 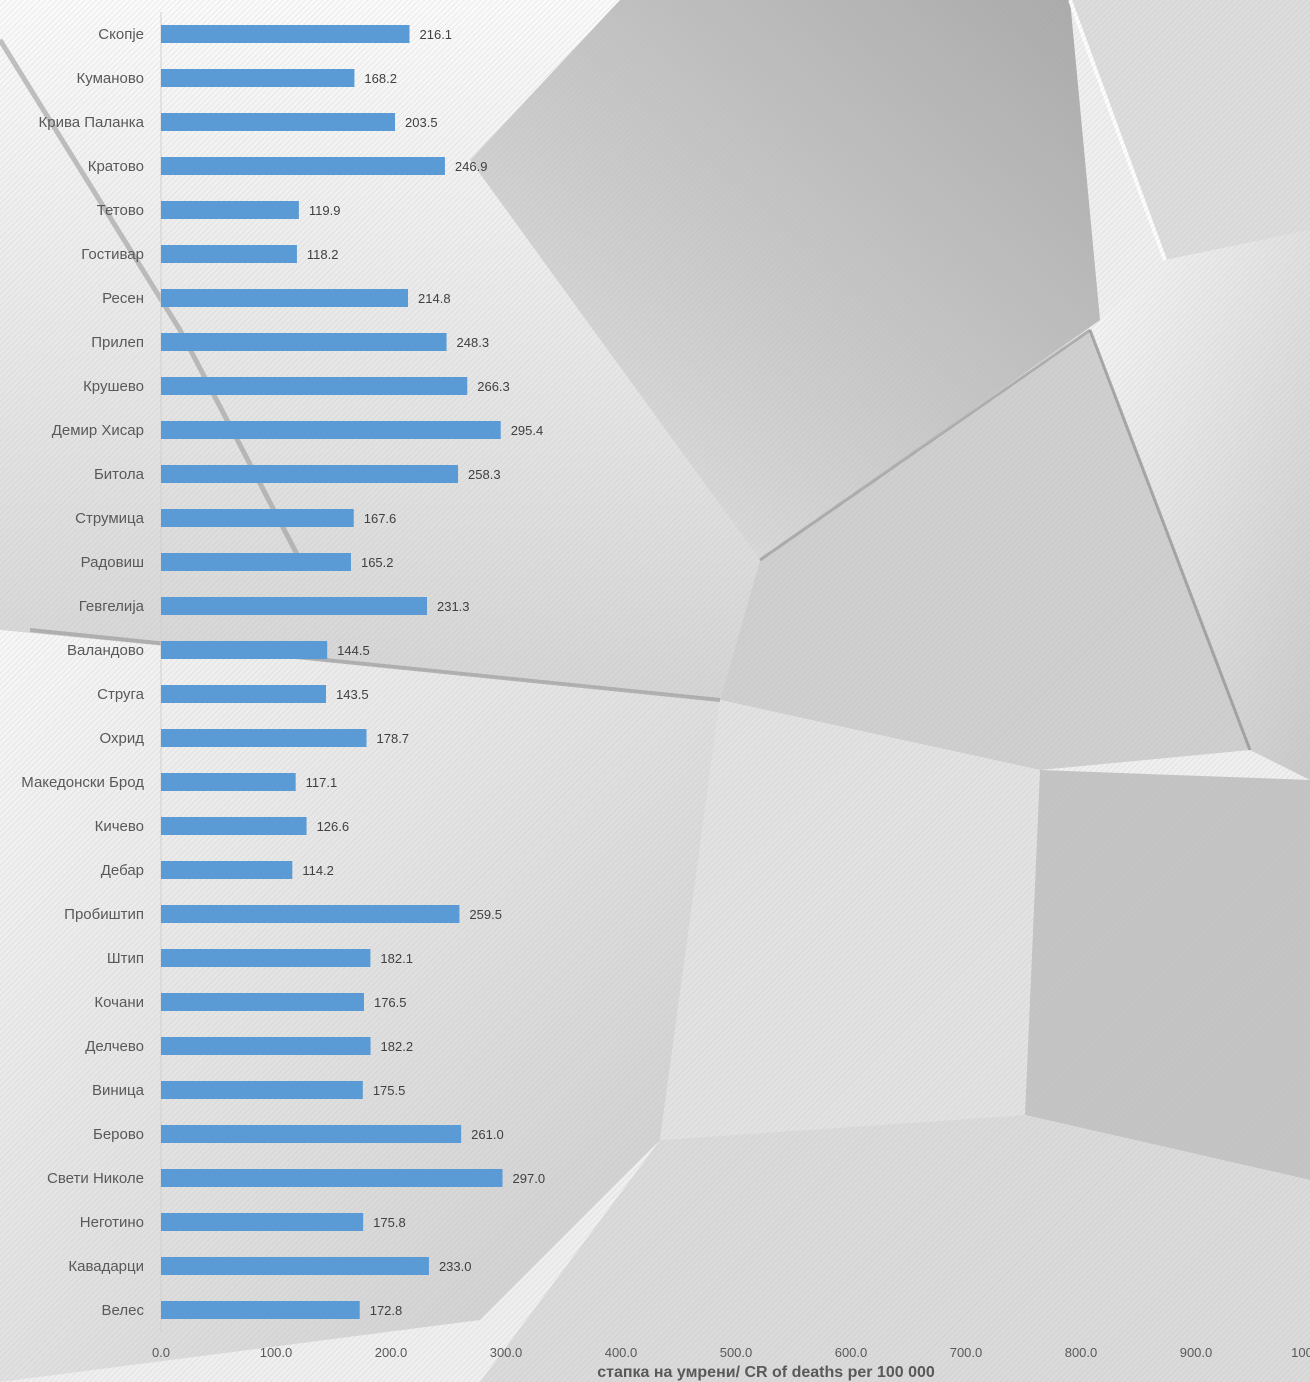 What do you see at coordinates (393, 738) in the screenshot?
I see `data-label: 178.7` at bounding box center [393, 738].